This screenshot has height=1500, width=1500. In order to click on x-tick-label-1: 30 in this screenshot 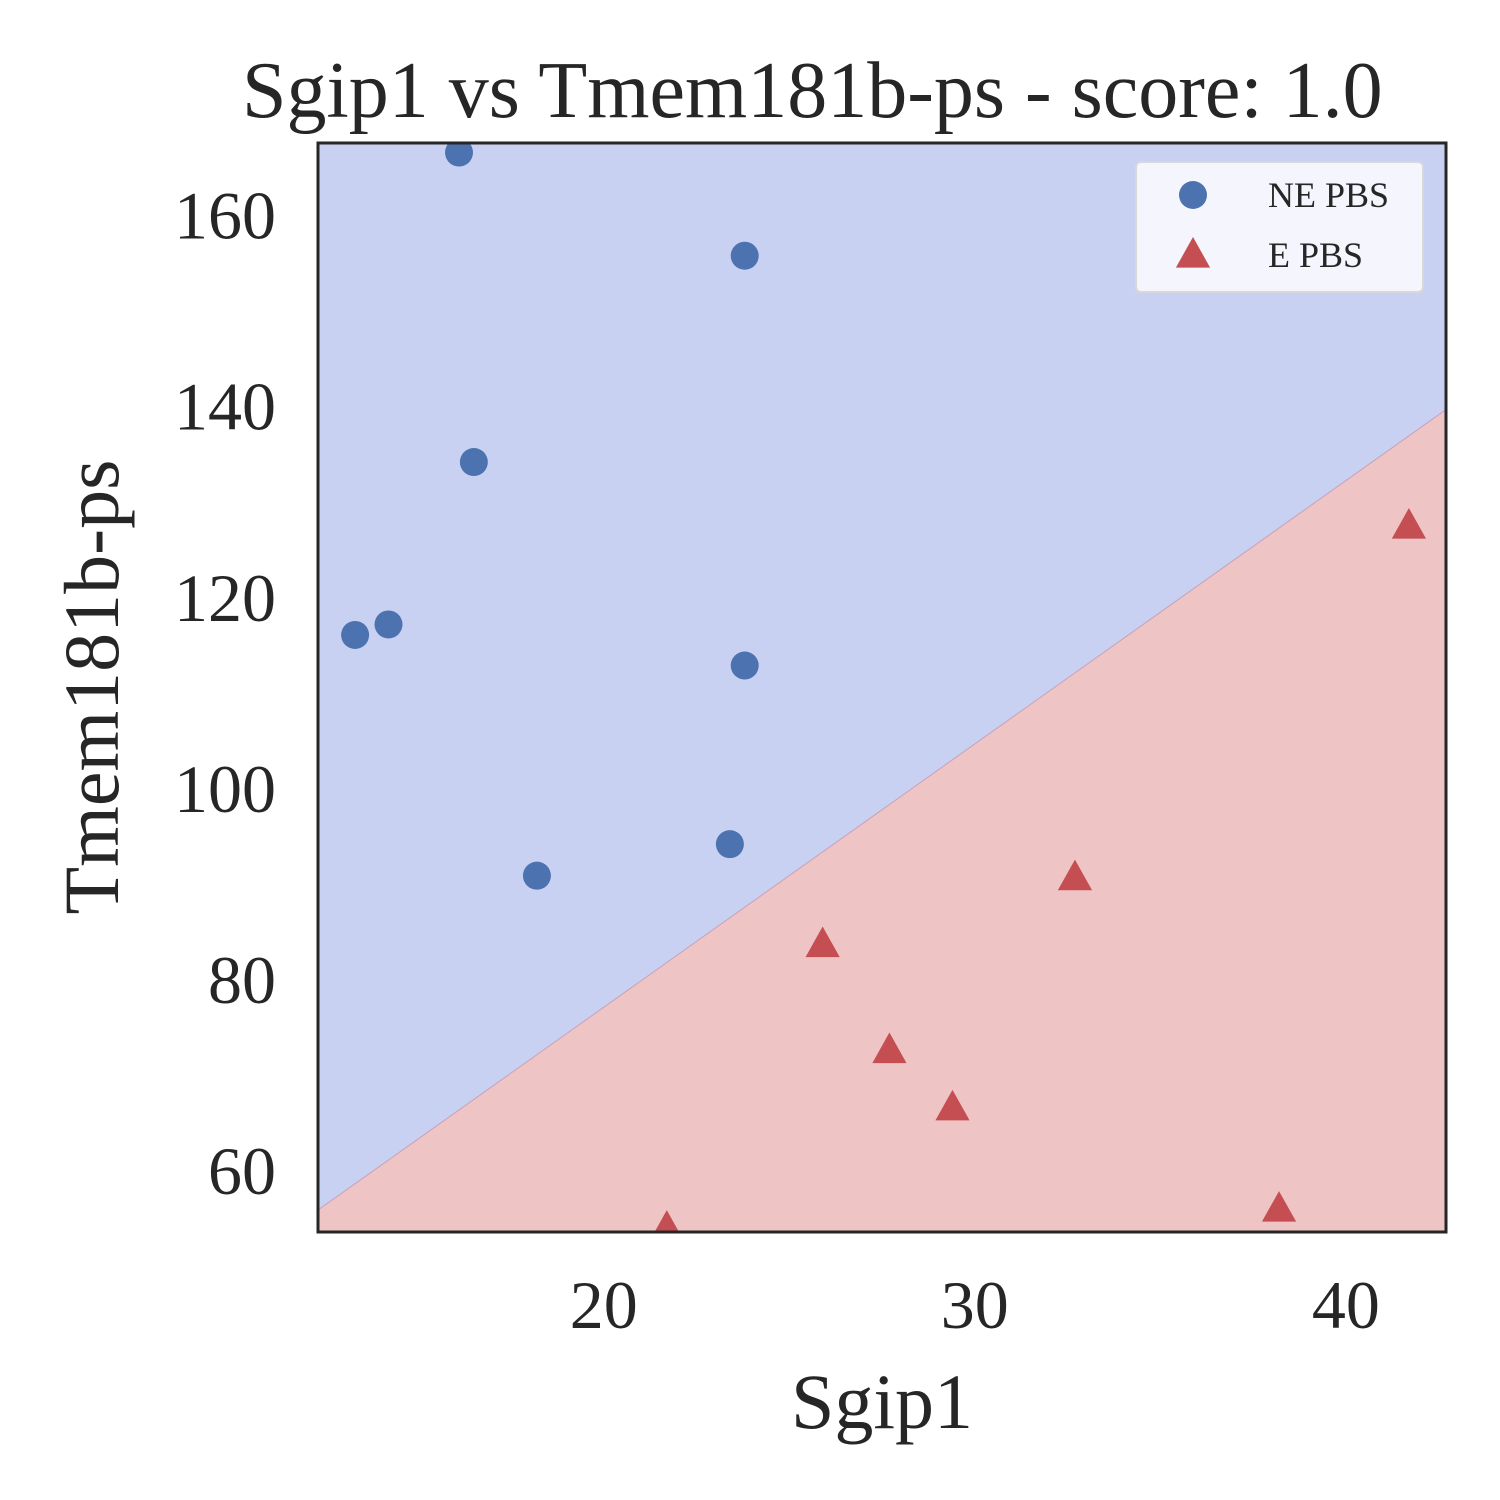, I will do `click(975, 1305)`.